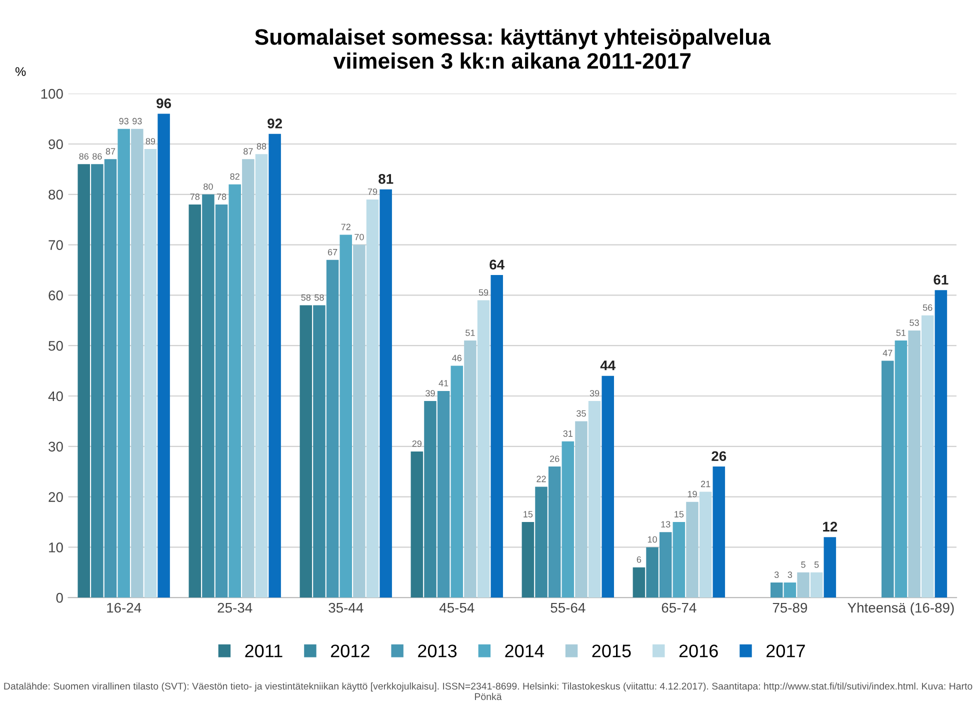 This screenshot has height=720, width=976. I want to click on data-label: 47, so click(887, 353).